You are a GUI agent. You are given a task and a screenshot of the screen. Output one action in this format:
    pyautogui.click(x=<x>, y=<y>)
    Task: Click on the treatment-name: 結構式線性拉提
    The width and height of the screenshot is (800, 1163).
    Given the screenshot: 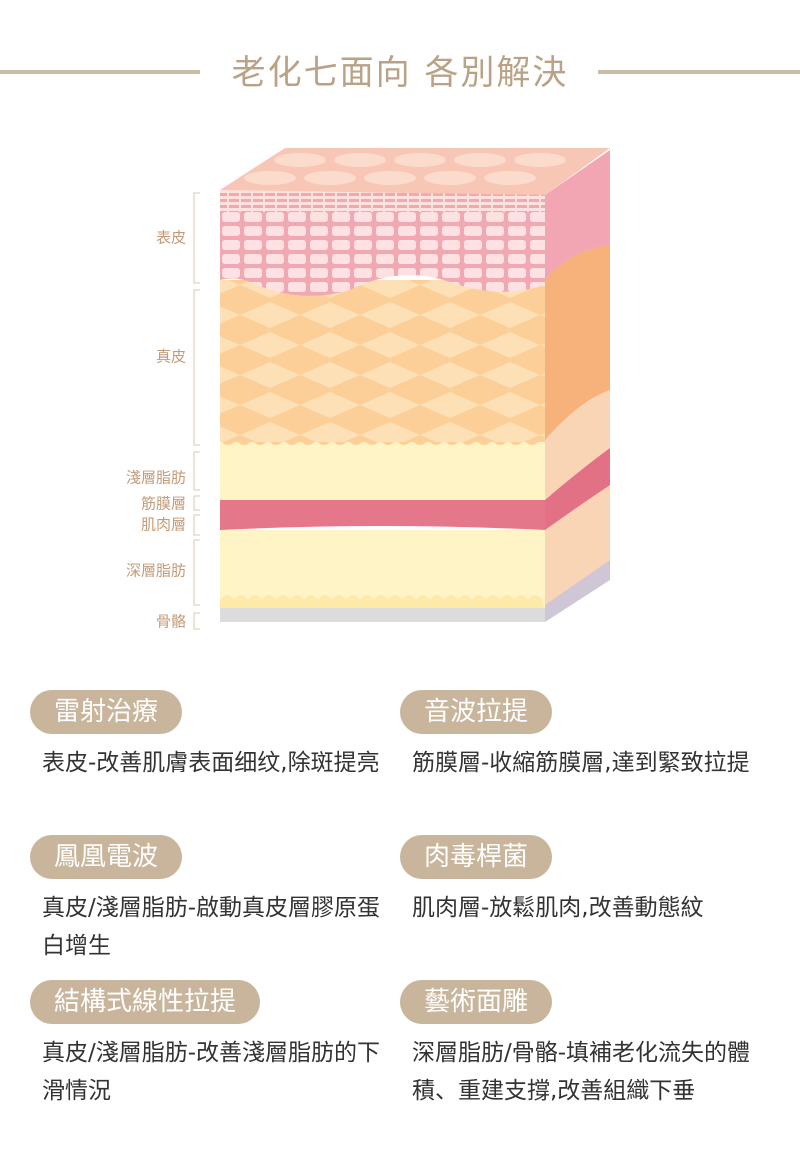 What is the action you would take?
    pyautogui.click(x=145, y=1002)
    